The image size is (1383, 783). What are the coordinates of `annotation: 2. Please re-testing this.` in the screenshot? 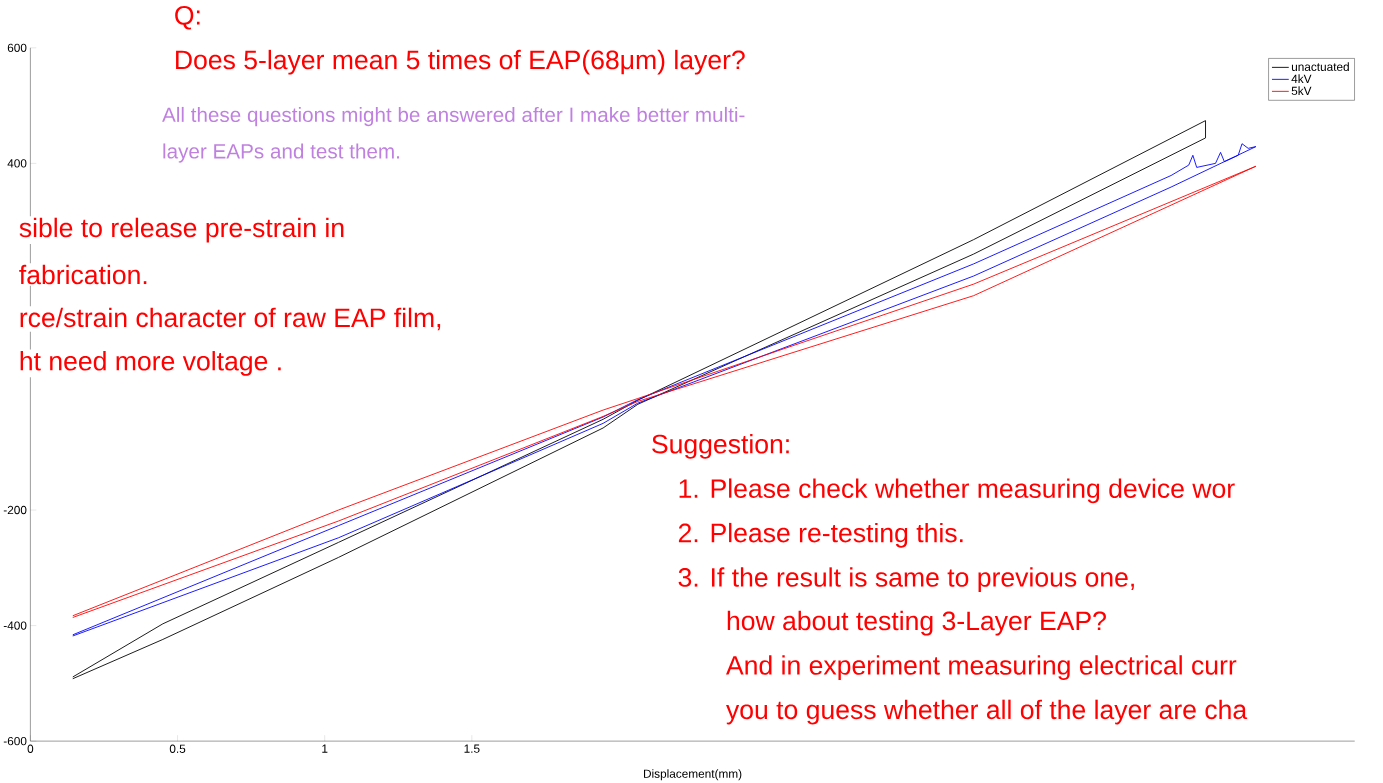 It's located at (820, 535).